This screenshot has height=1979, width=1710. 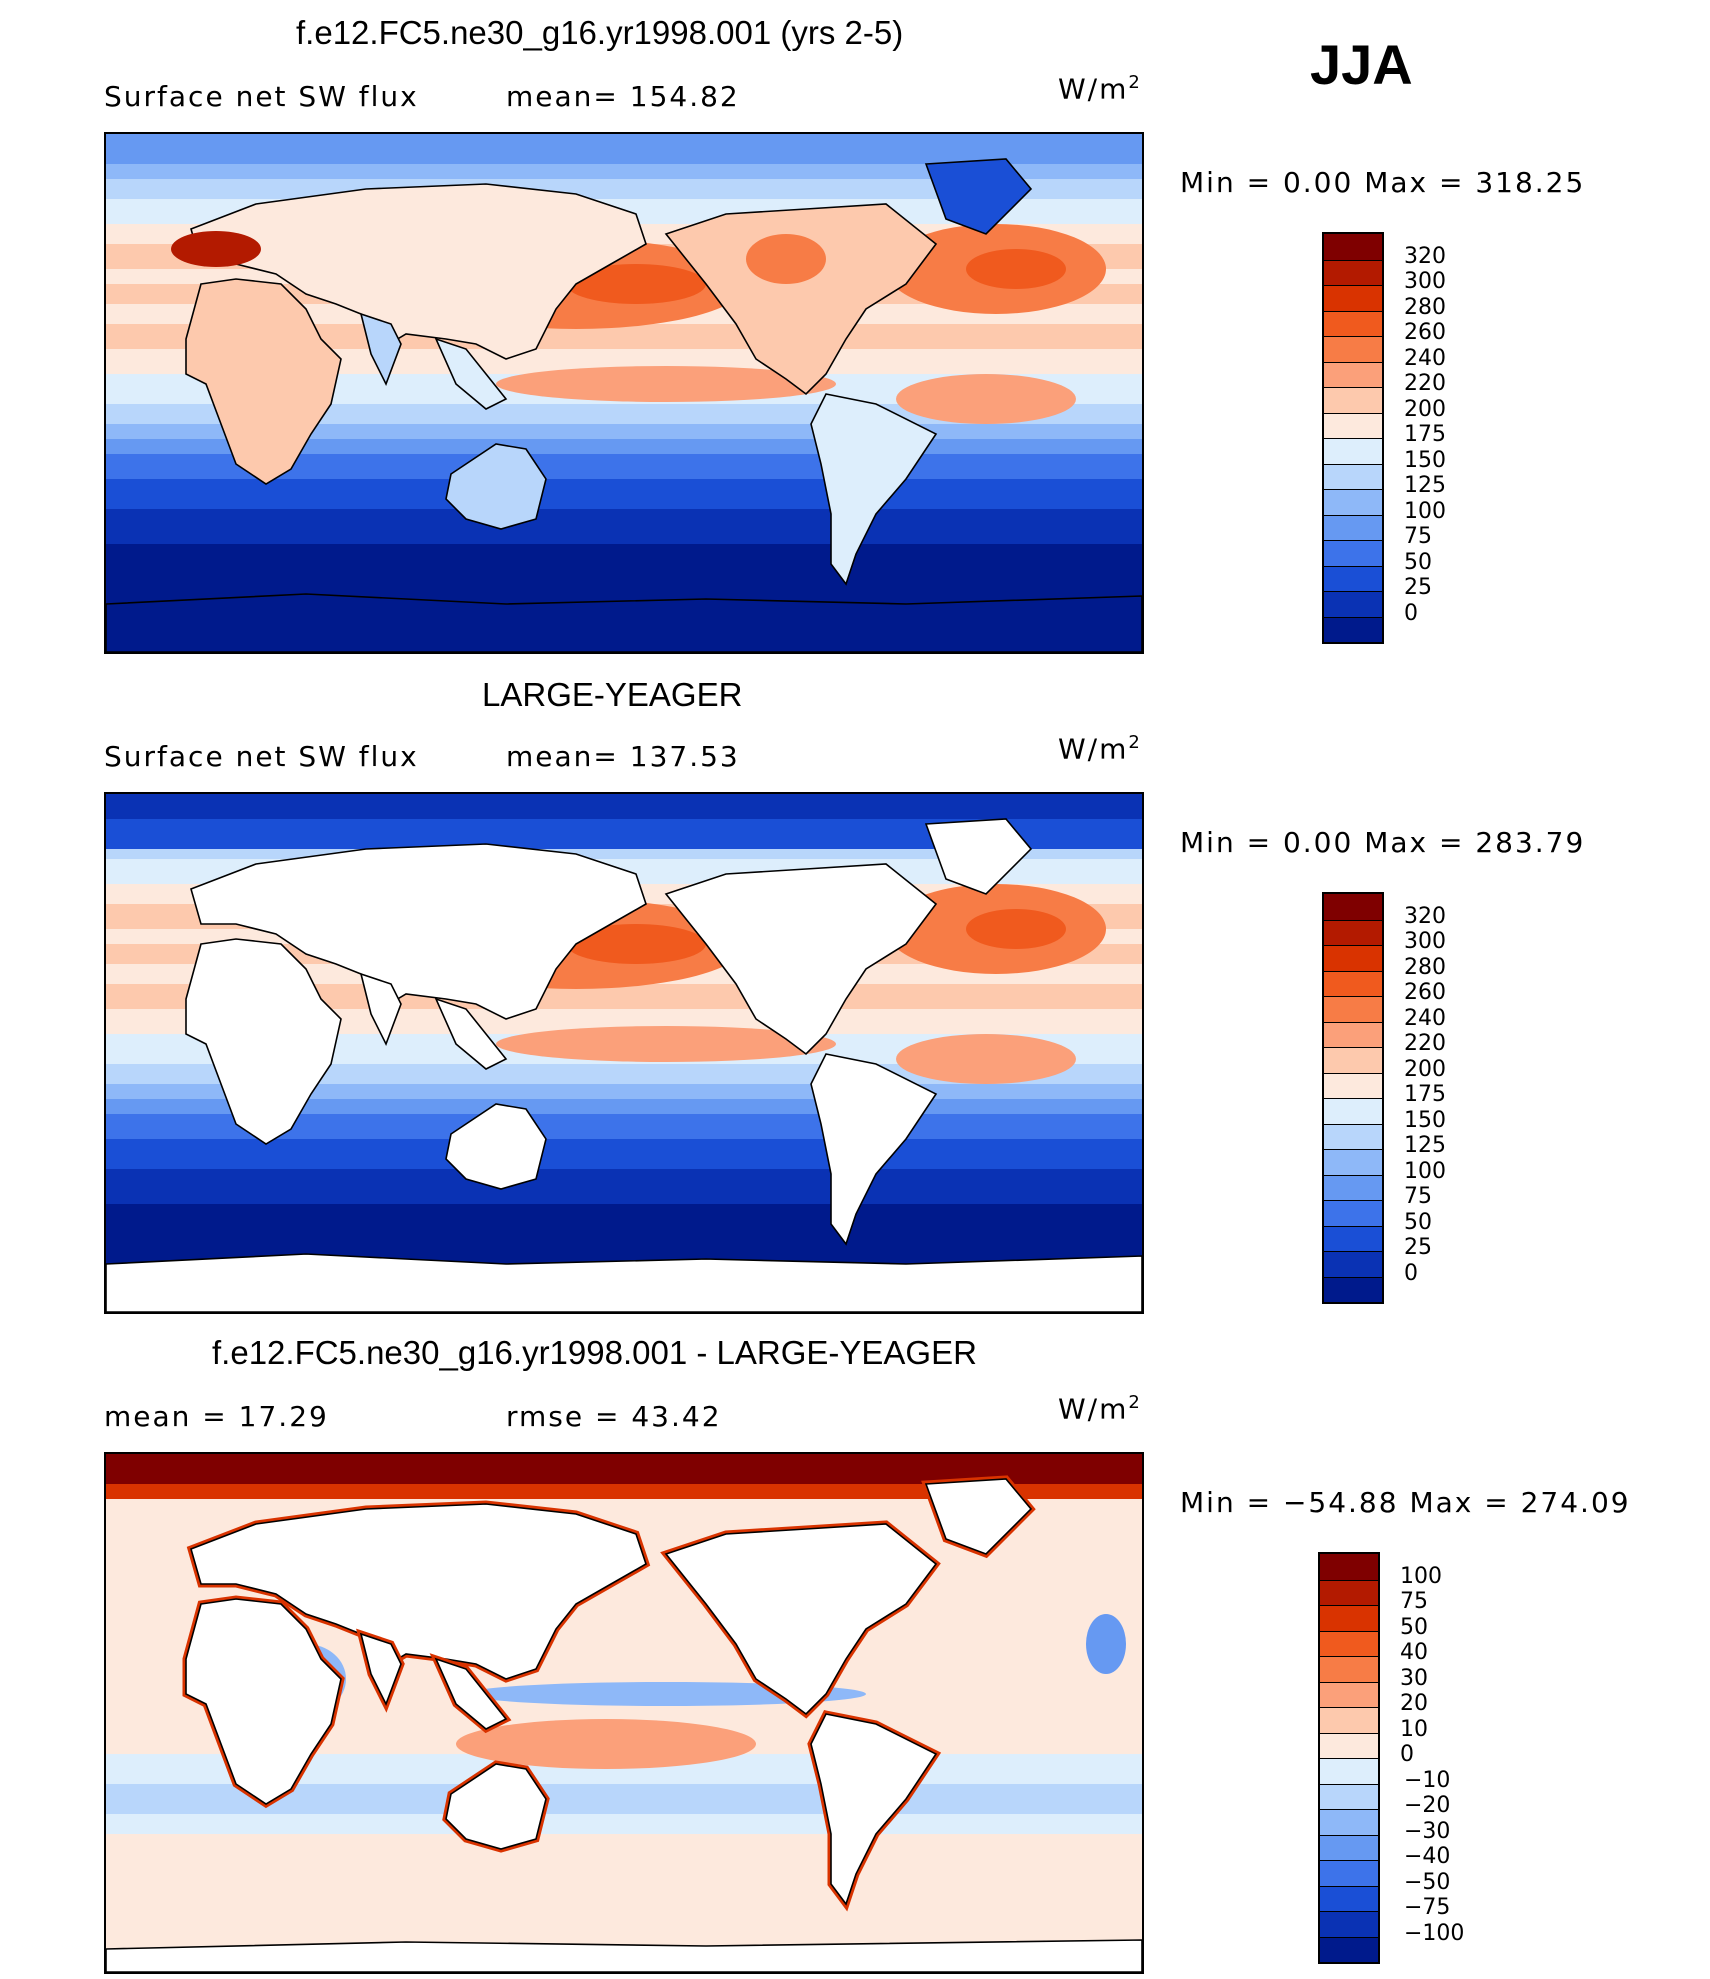 What do you see at coordinates (1361, 64) in the screenshot?
I see `season-label: JJA` at bounding box center [1361, 64].